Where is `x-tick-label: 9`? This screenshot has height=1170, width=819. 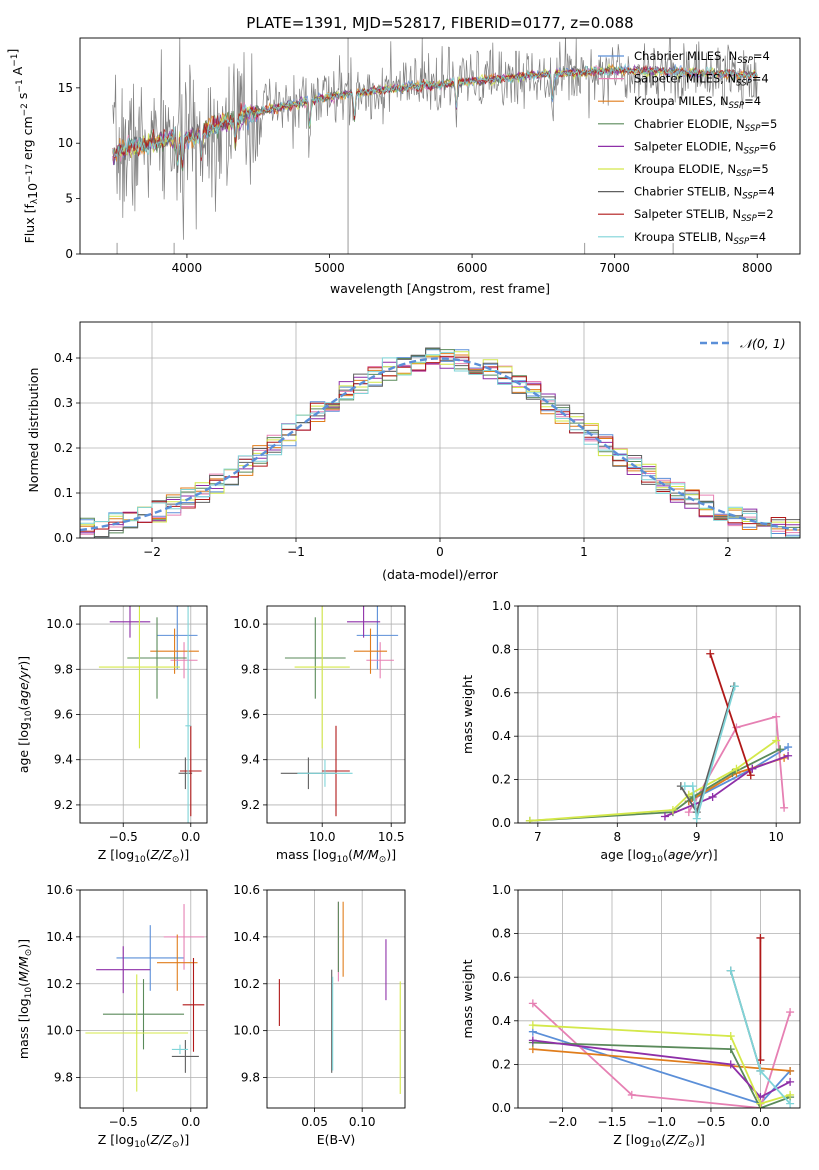
x-tick-label: 9 is located at coordinates (697, 837).